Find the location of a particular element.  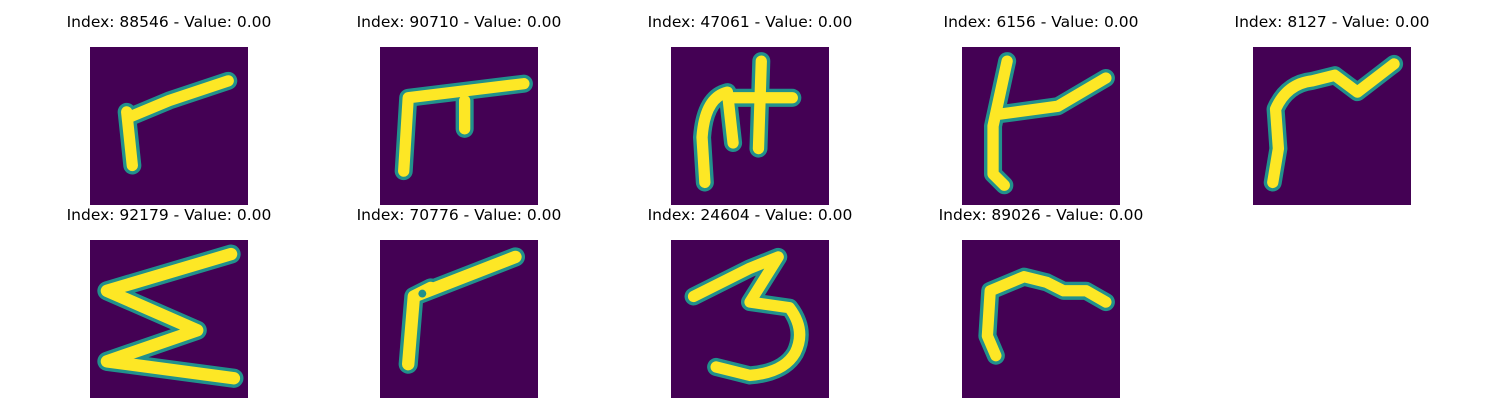

cell-title: Index: 70776 - Value: 0.00 is located at coordinates (459, 215).